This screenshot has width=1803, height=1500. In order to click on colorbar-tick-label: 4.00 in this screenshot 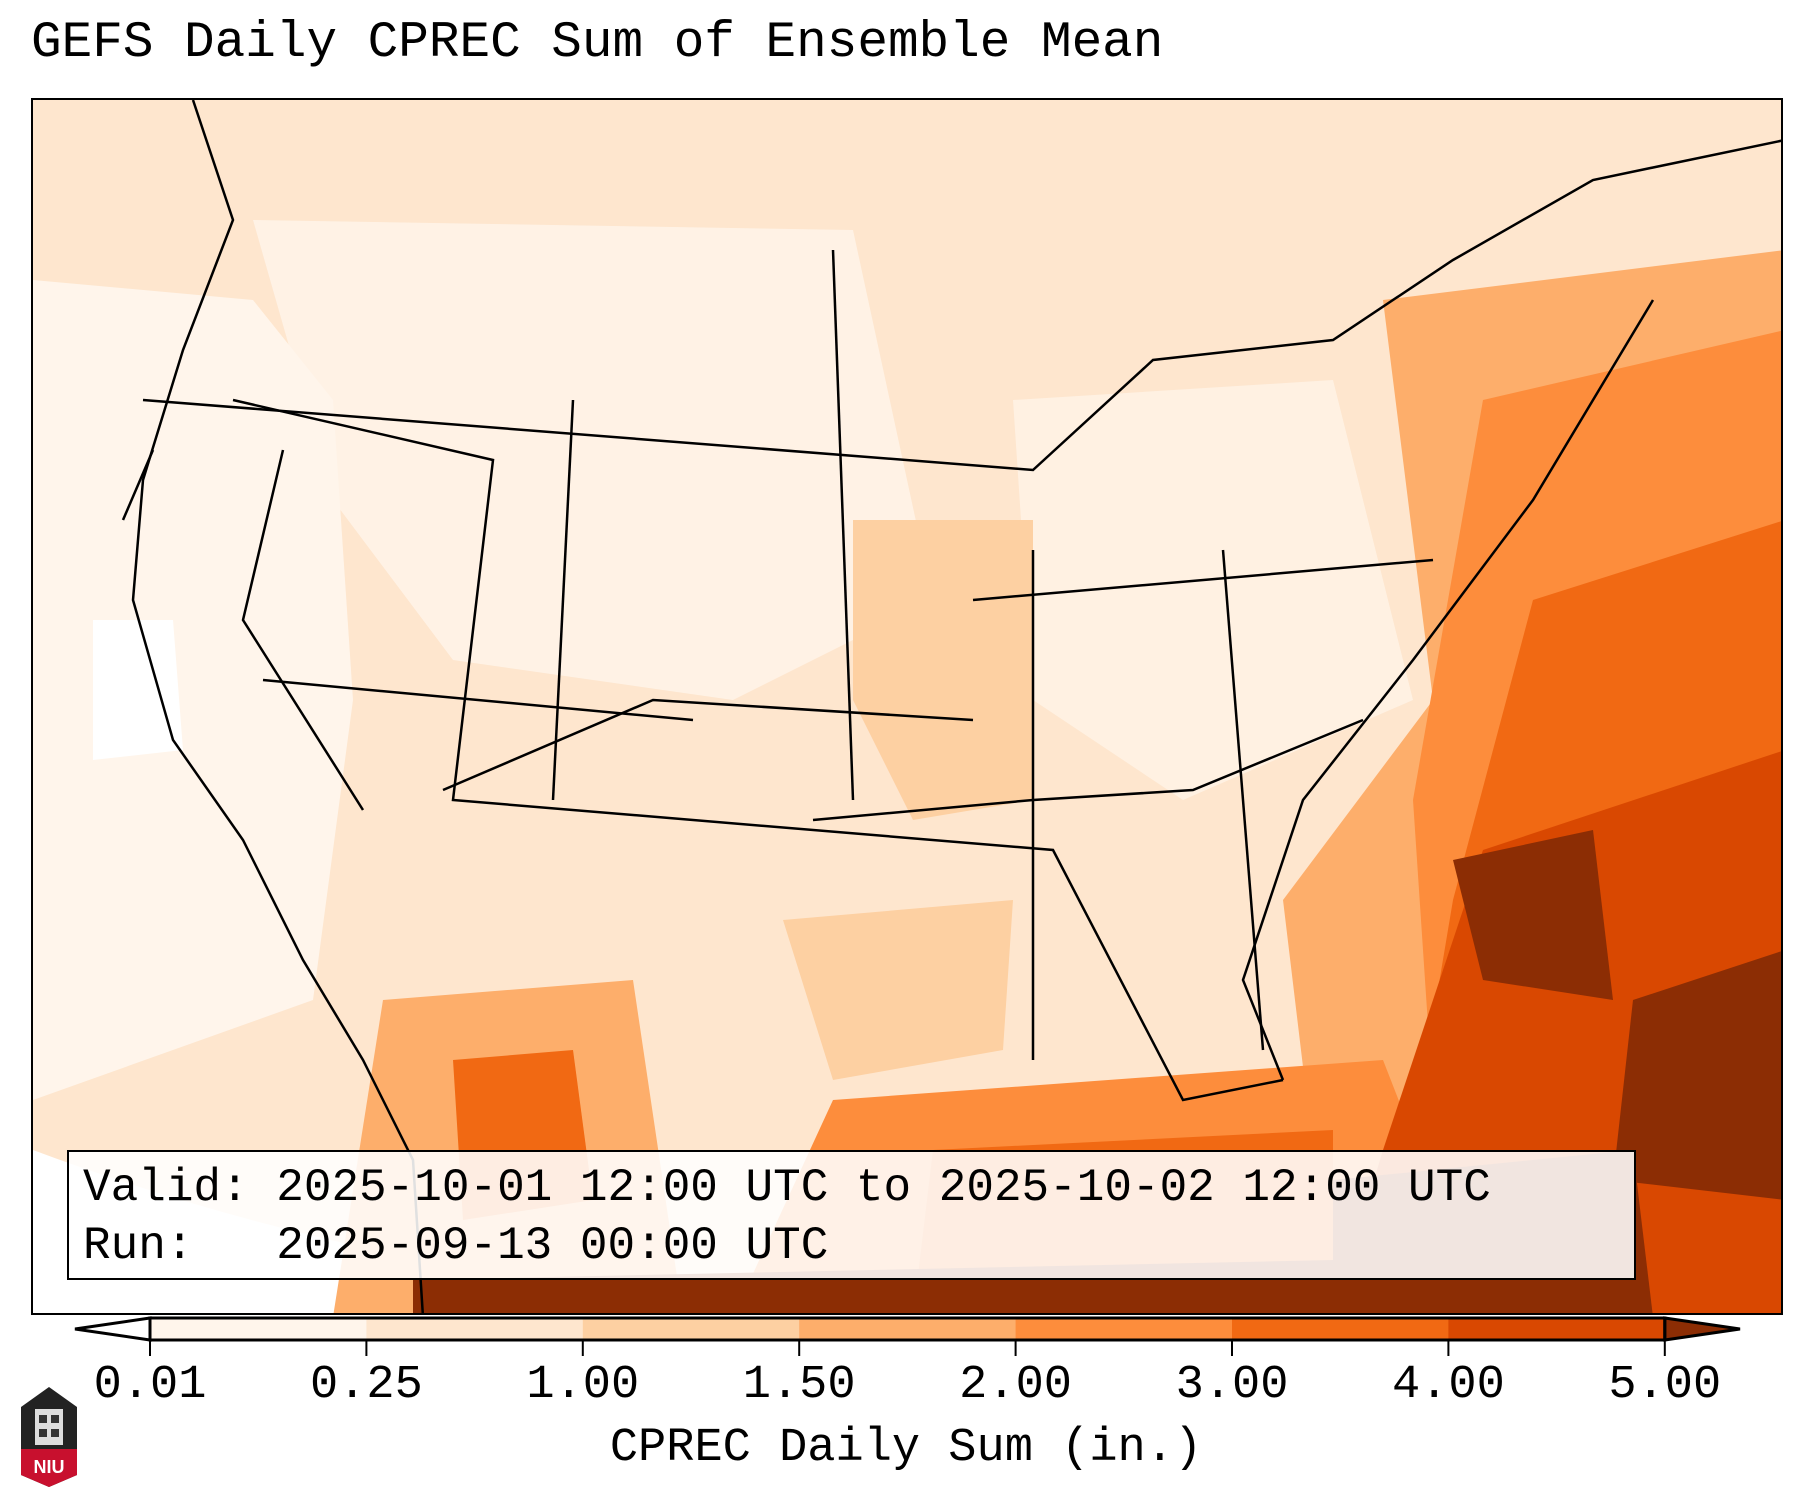, I will do `click(1448, 1385)`.